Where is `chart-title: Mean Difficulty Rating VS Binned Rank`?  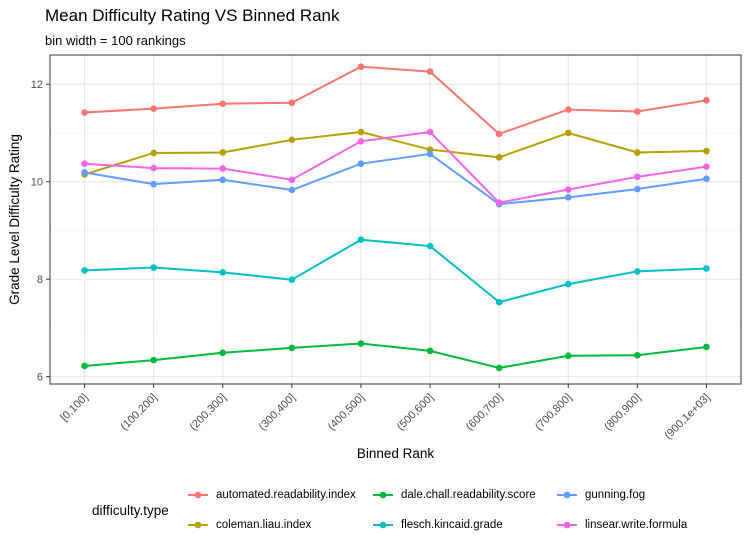 chart-title: Mean Difficulty Rating VS Binned Rank is located at coordinates (192, 15).